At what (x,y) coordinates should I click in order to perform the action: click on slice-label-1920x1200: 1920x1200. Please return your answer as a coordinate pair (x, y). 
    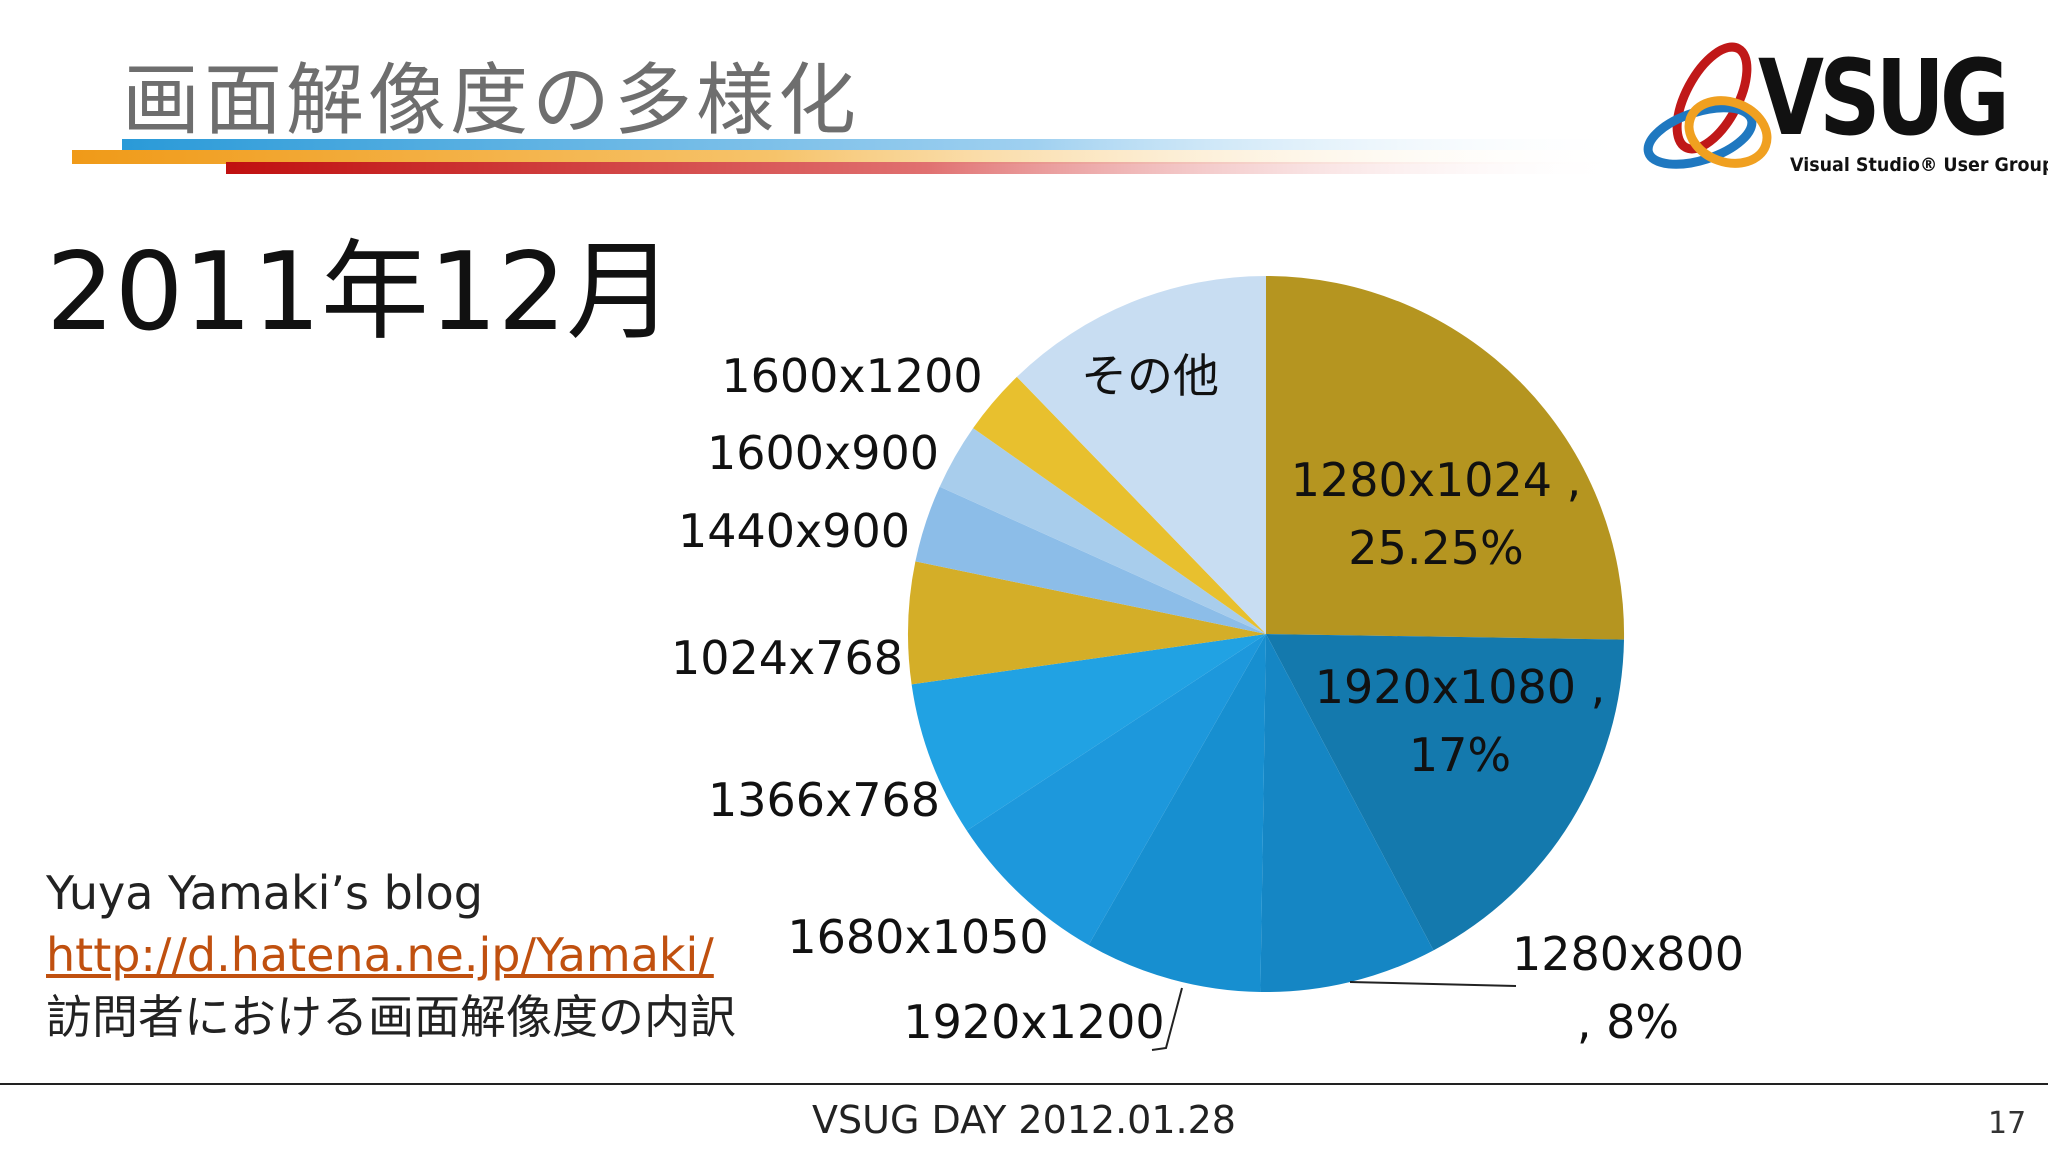
    Looking at the image, I should click on (1033, 1022).